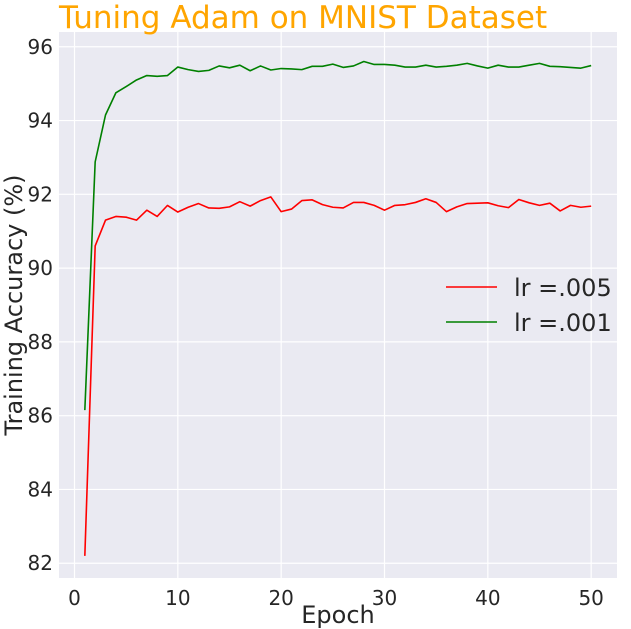 The height and width of the screenshot is (629, 631). What do you see at coordinates (40, 194) in the screenshot?
I see `y-tick-label: 92` at bounding box center [40, 194].